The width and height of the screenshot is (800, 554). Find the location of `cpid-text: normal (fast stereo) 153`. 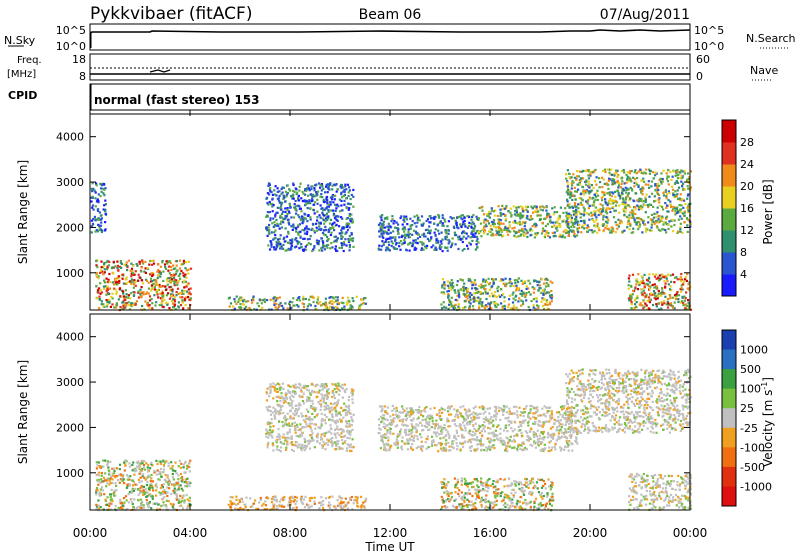

cpid-text: normal (fast stereo) 153 is located at coordinates (177, 100).